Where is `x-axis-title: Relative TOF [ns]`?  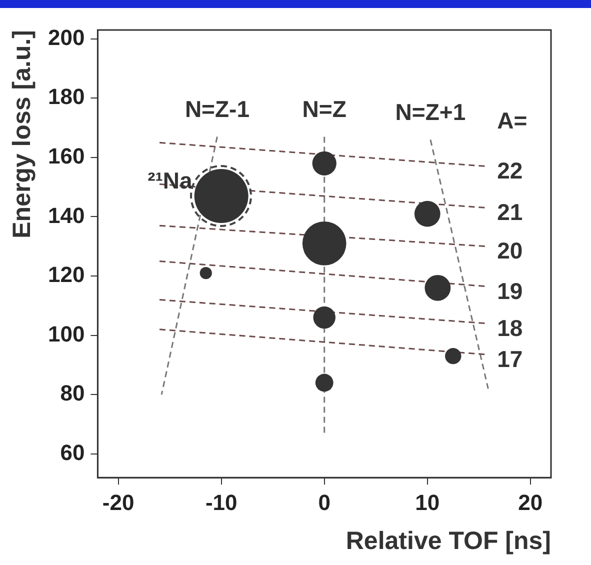 x-axis-title: Relative TOF [ns] is located at coordinates (448, 540).